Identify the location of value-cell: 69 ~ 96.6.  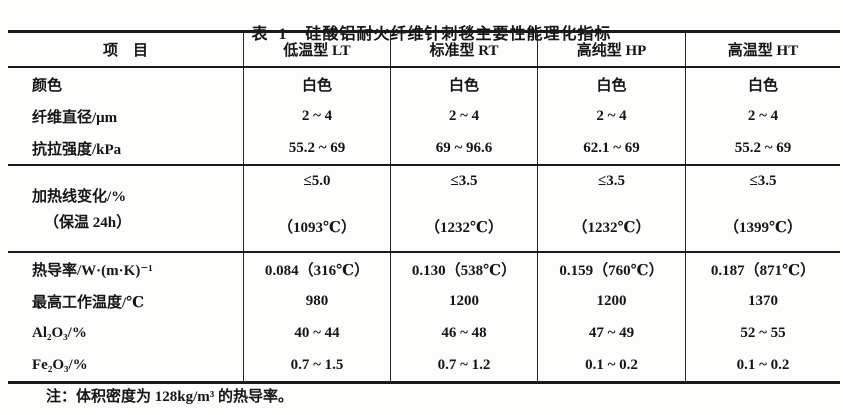
(463, 148).